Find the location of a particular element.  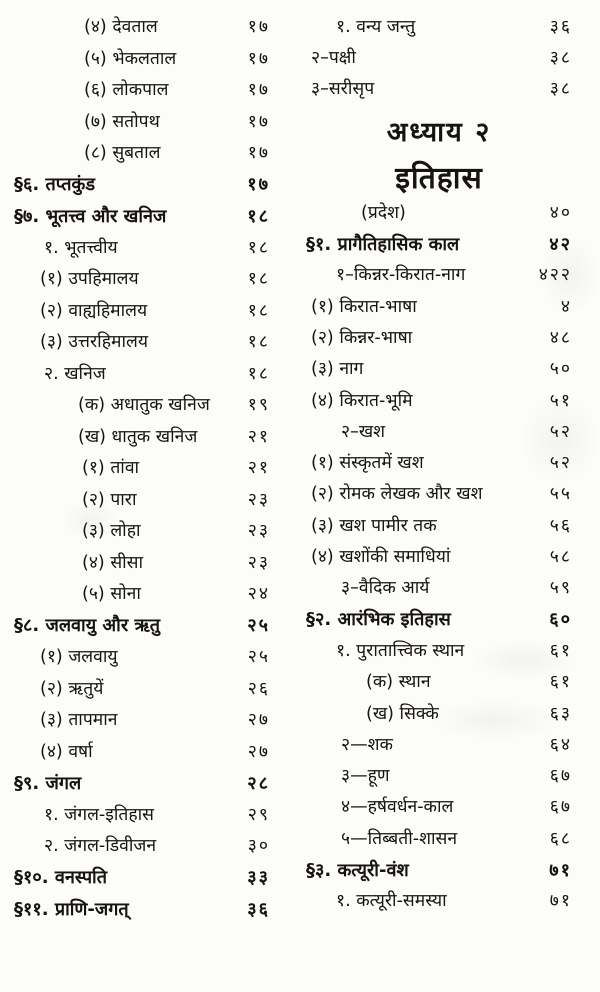

toc-entry-label: (१) संस्कृतमें खश is located at coordinates (367, 463).